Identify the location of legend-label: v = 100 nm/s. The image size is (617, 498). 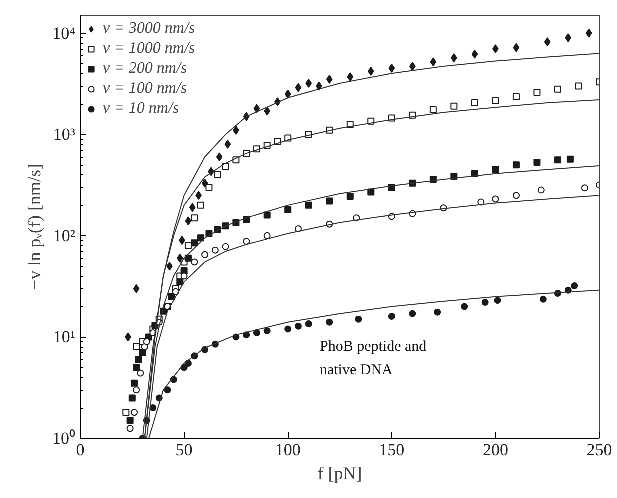
(145, 89).